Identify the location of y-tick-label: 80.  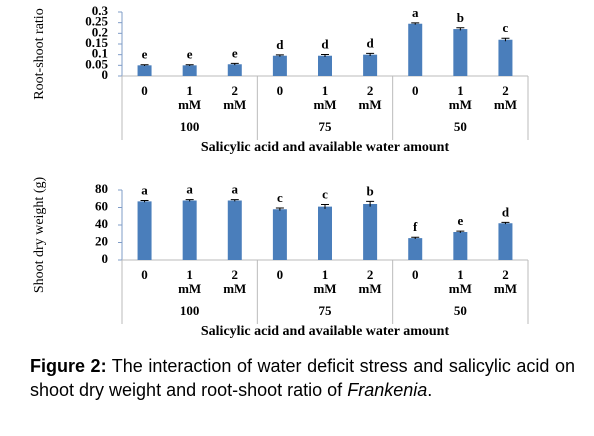
(101, 188).